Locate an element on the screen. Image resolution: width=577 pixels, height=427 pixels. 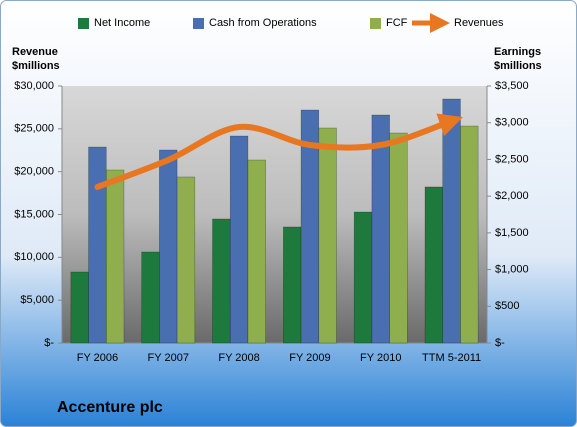
y-axis-title: Revenue $millions is located at coordinates (36, 59).